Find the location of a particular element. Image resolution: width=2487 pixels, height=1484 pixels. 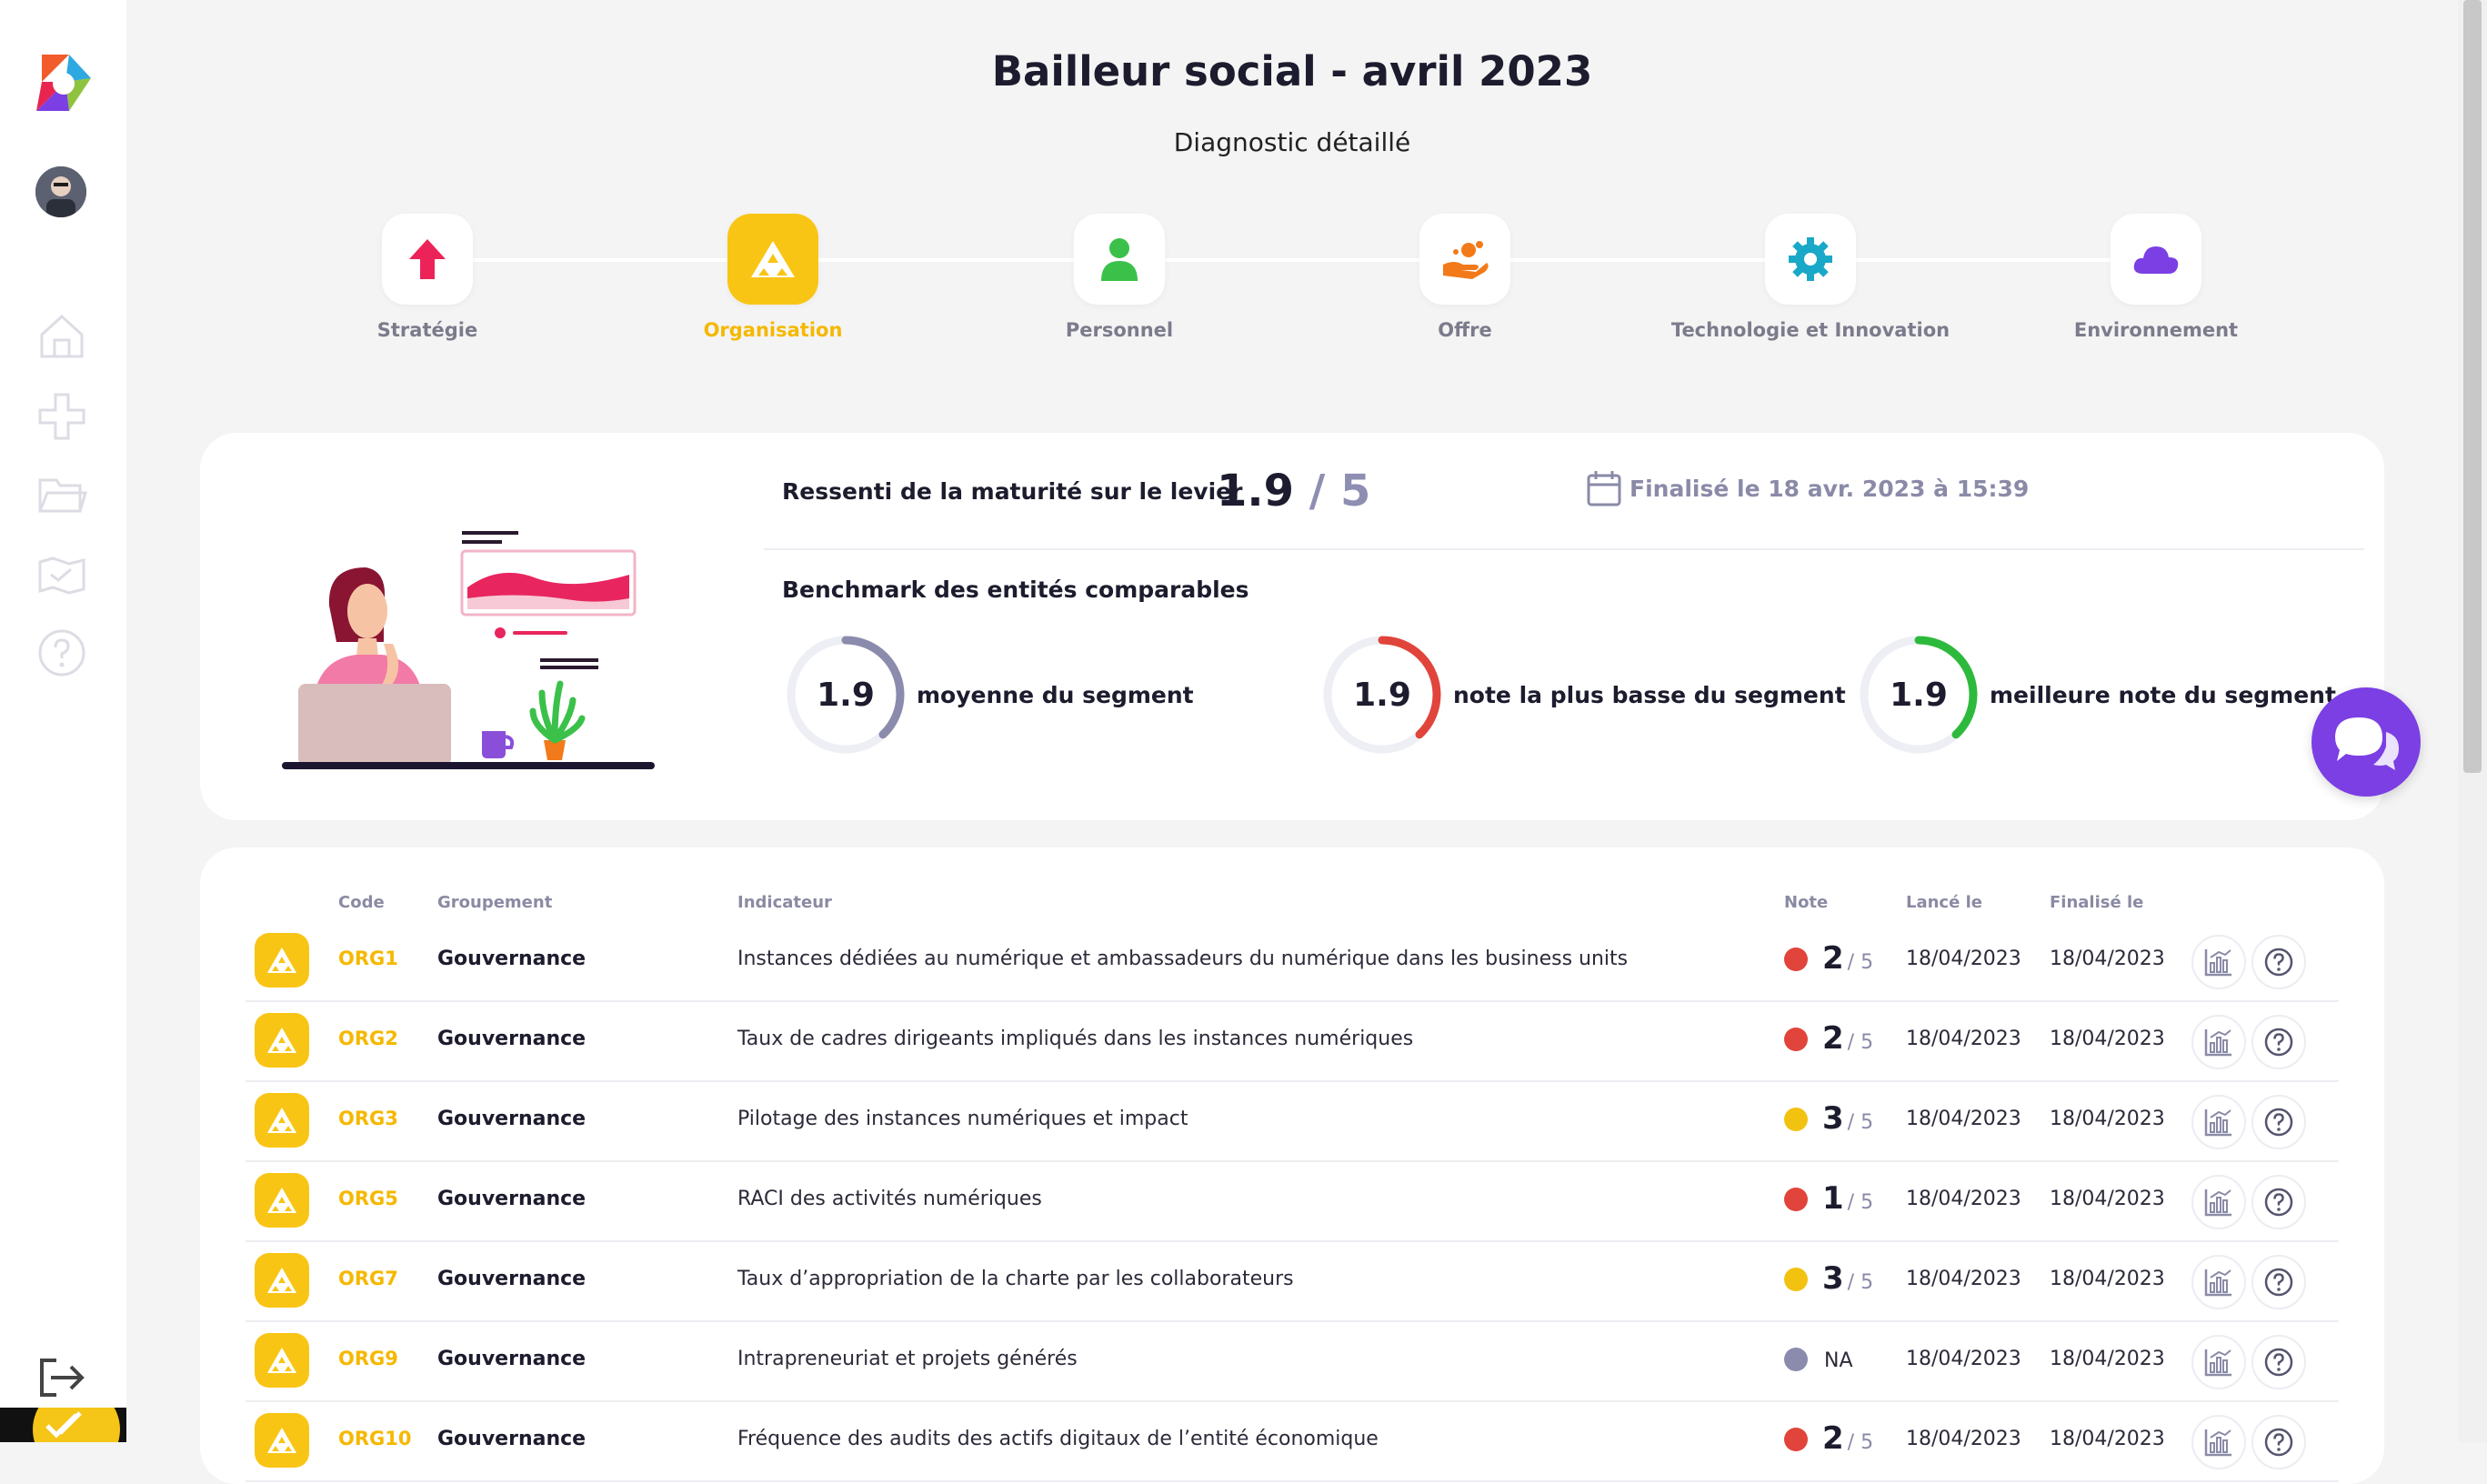

app-logo is located at coordinates (64, 83).